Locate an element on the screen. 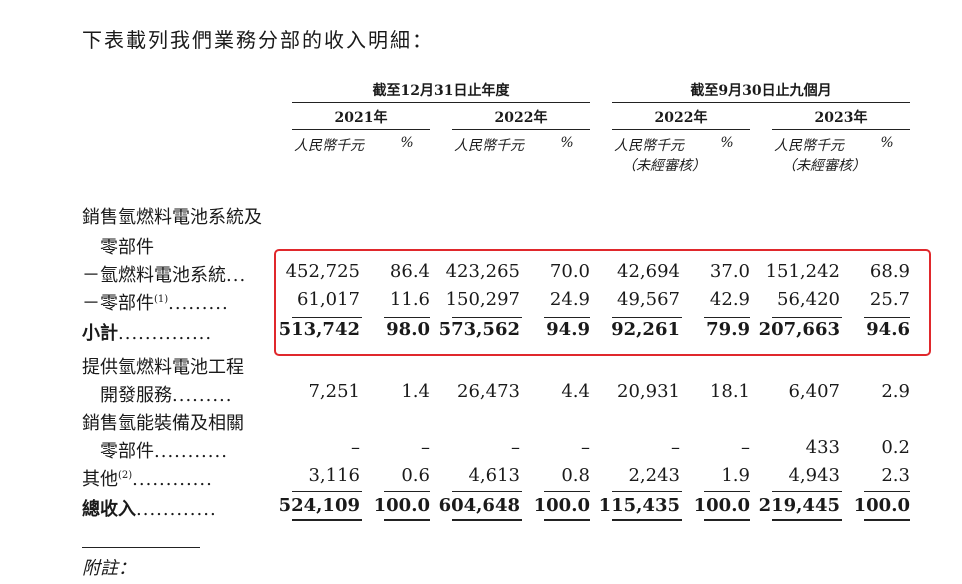 Image resolution: width=962 pixels, height=584 pixels. amount-cell: 219,445 is located at coordinates (799, 505).